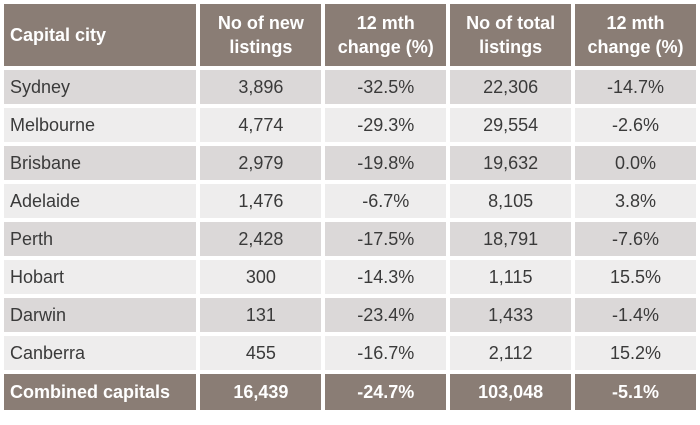 The image size is (700, 425). What do you see at coordinates (386, 353) in the screenshot?
I see `cell-new-listings-change: -16.7%` at bounding box center [386, 353].